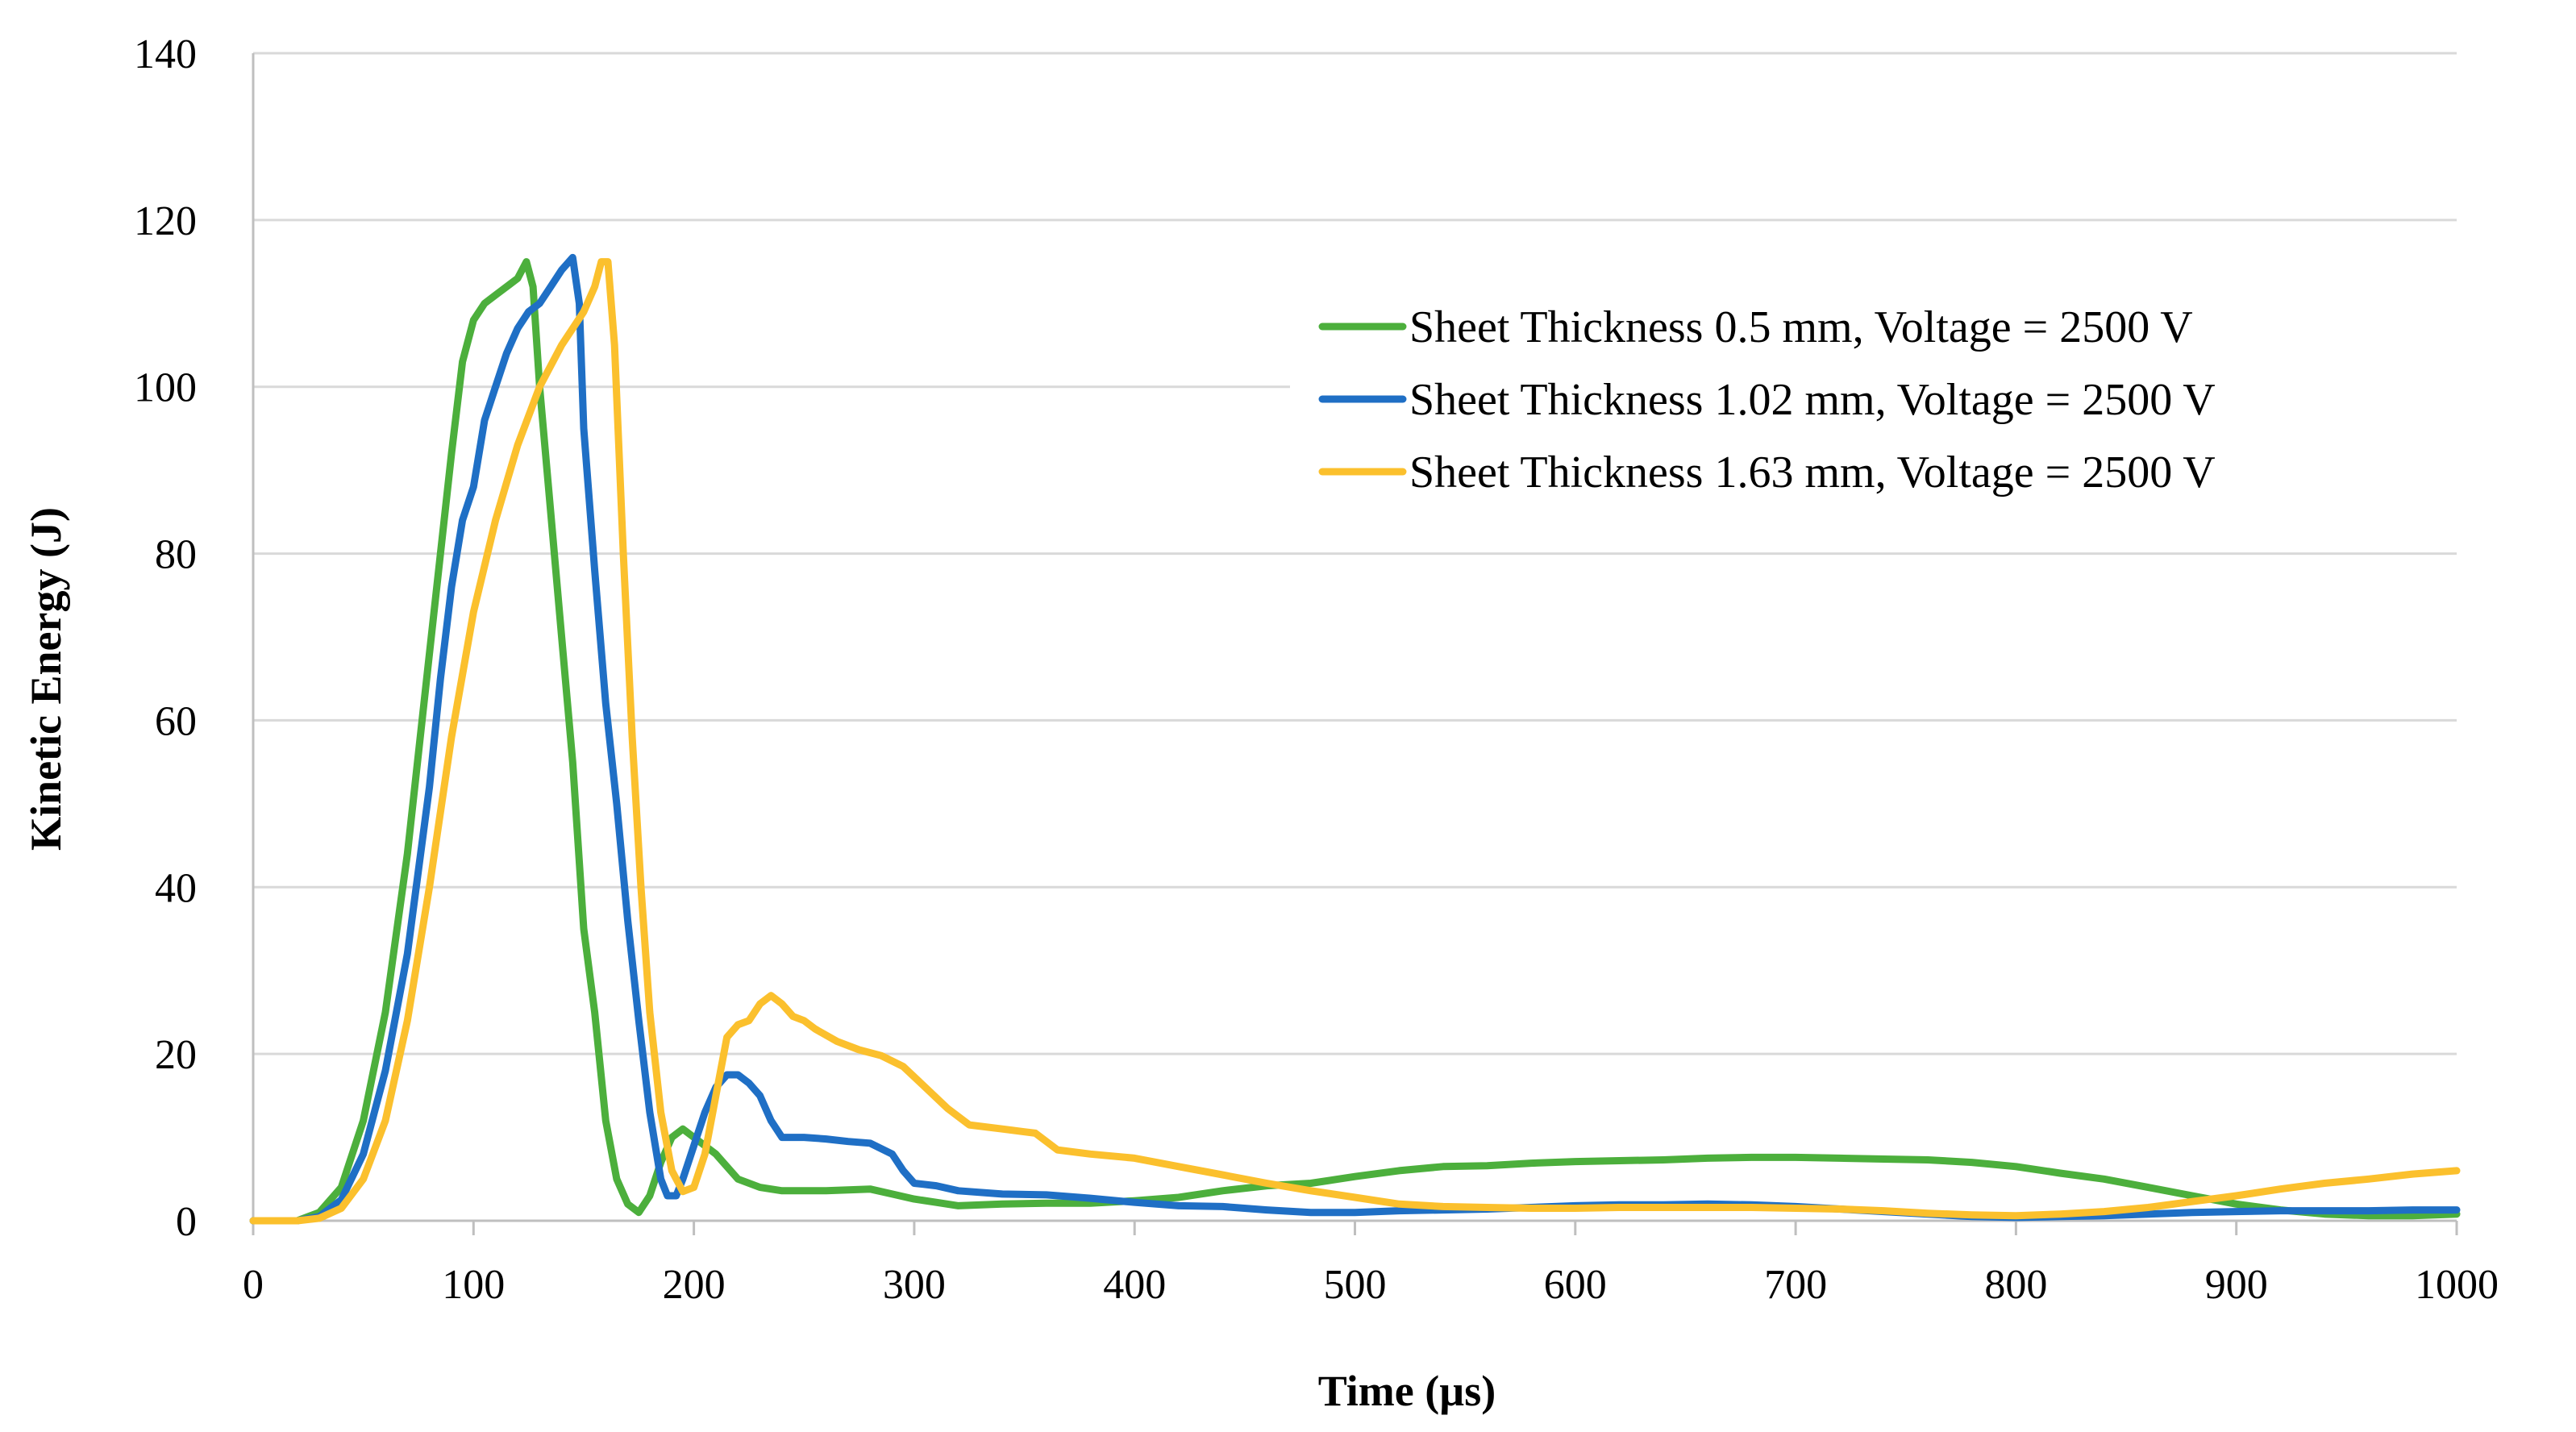  Describe the element at coordinates (46, 679) in the screenshot. I see `y-axis-title: Kinetic Energy (J)` at that location.